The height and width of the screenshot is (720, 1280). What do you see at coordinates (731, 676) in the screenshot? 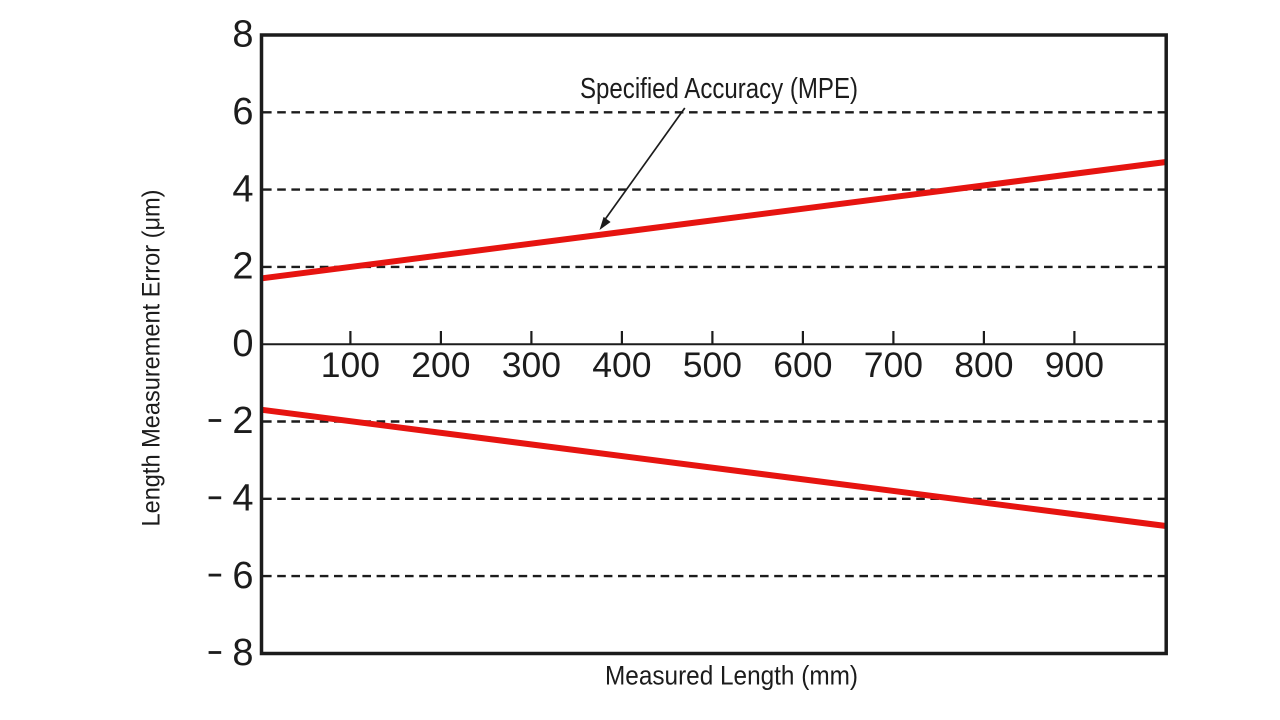
I see `svg-text: Measured Length (mm)` at bounding box center [731, 676].